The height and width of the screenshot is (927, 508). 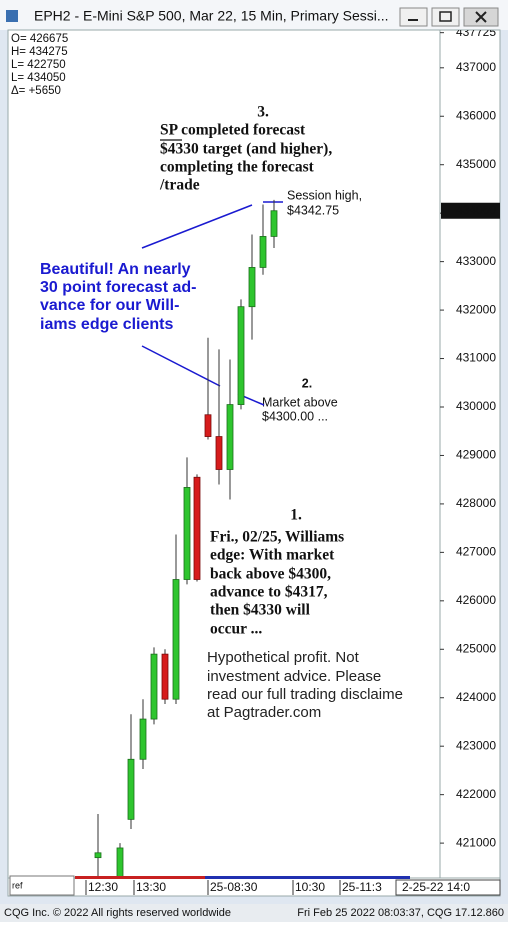 What do you see at coordinates (277, 537) in the screenshot?
I see `annotation-text: Fri., 02/25, Williams` at bounding box center [277, 537].